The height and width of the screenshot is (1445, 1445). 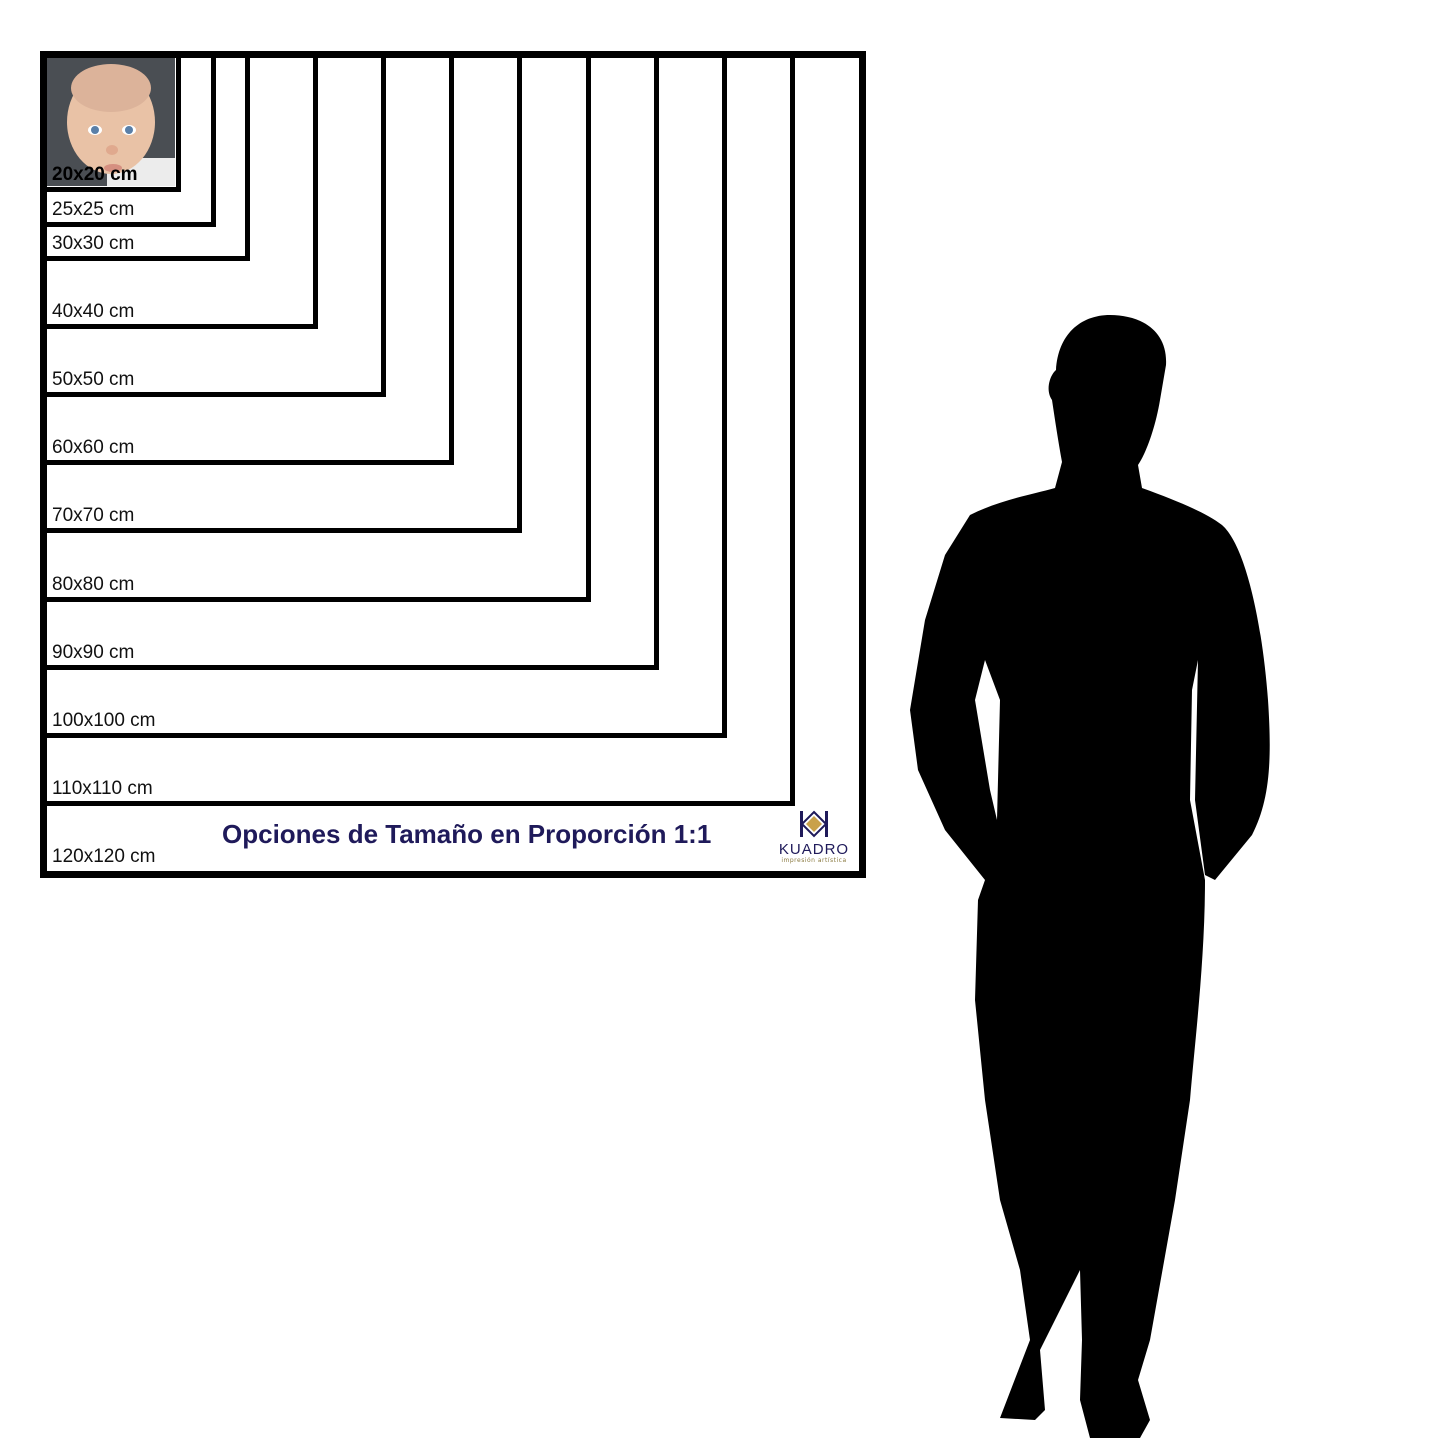 I want to click on size-label-100cm: 100x100 cm, so click(x=104, y=720).